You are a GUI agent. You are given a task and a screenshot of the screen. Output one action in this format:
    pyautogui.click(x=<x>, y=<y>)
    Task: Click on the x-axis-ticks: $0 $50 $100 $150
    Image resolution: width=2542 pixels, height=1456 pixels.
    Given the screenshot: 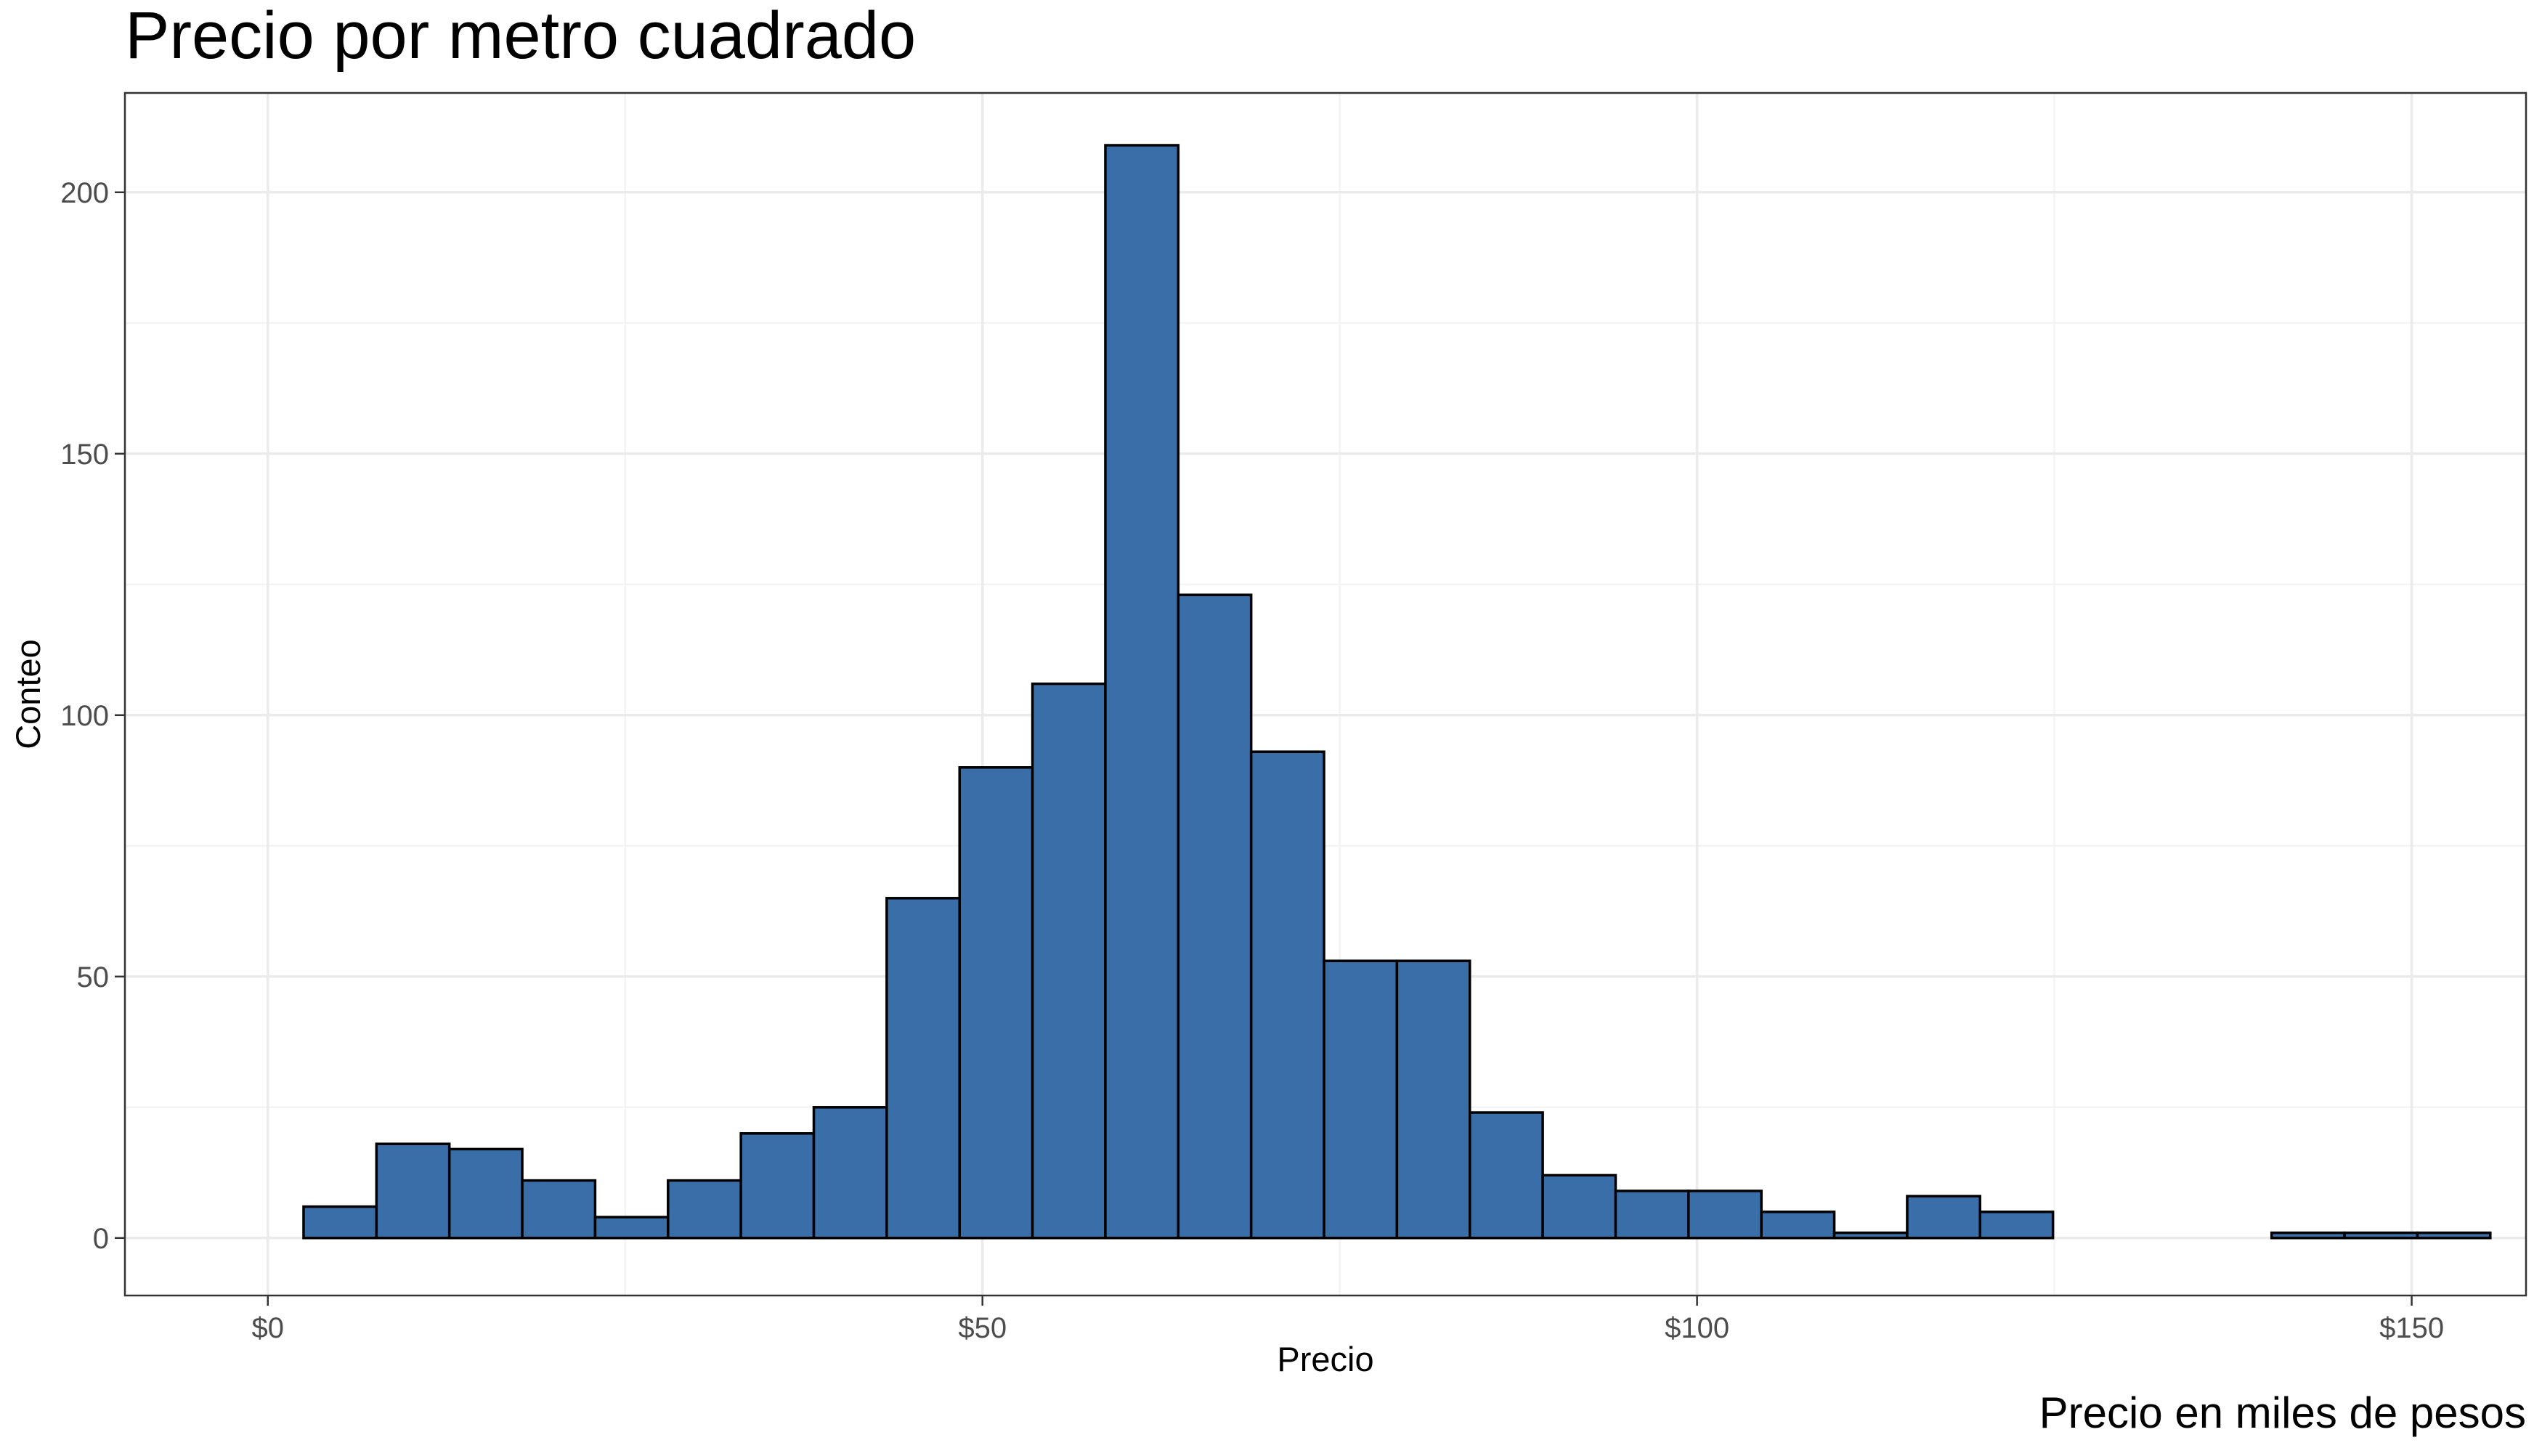 What is the action you would take?
    pyautogui.click(x=1348, y=1320)
    